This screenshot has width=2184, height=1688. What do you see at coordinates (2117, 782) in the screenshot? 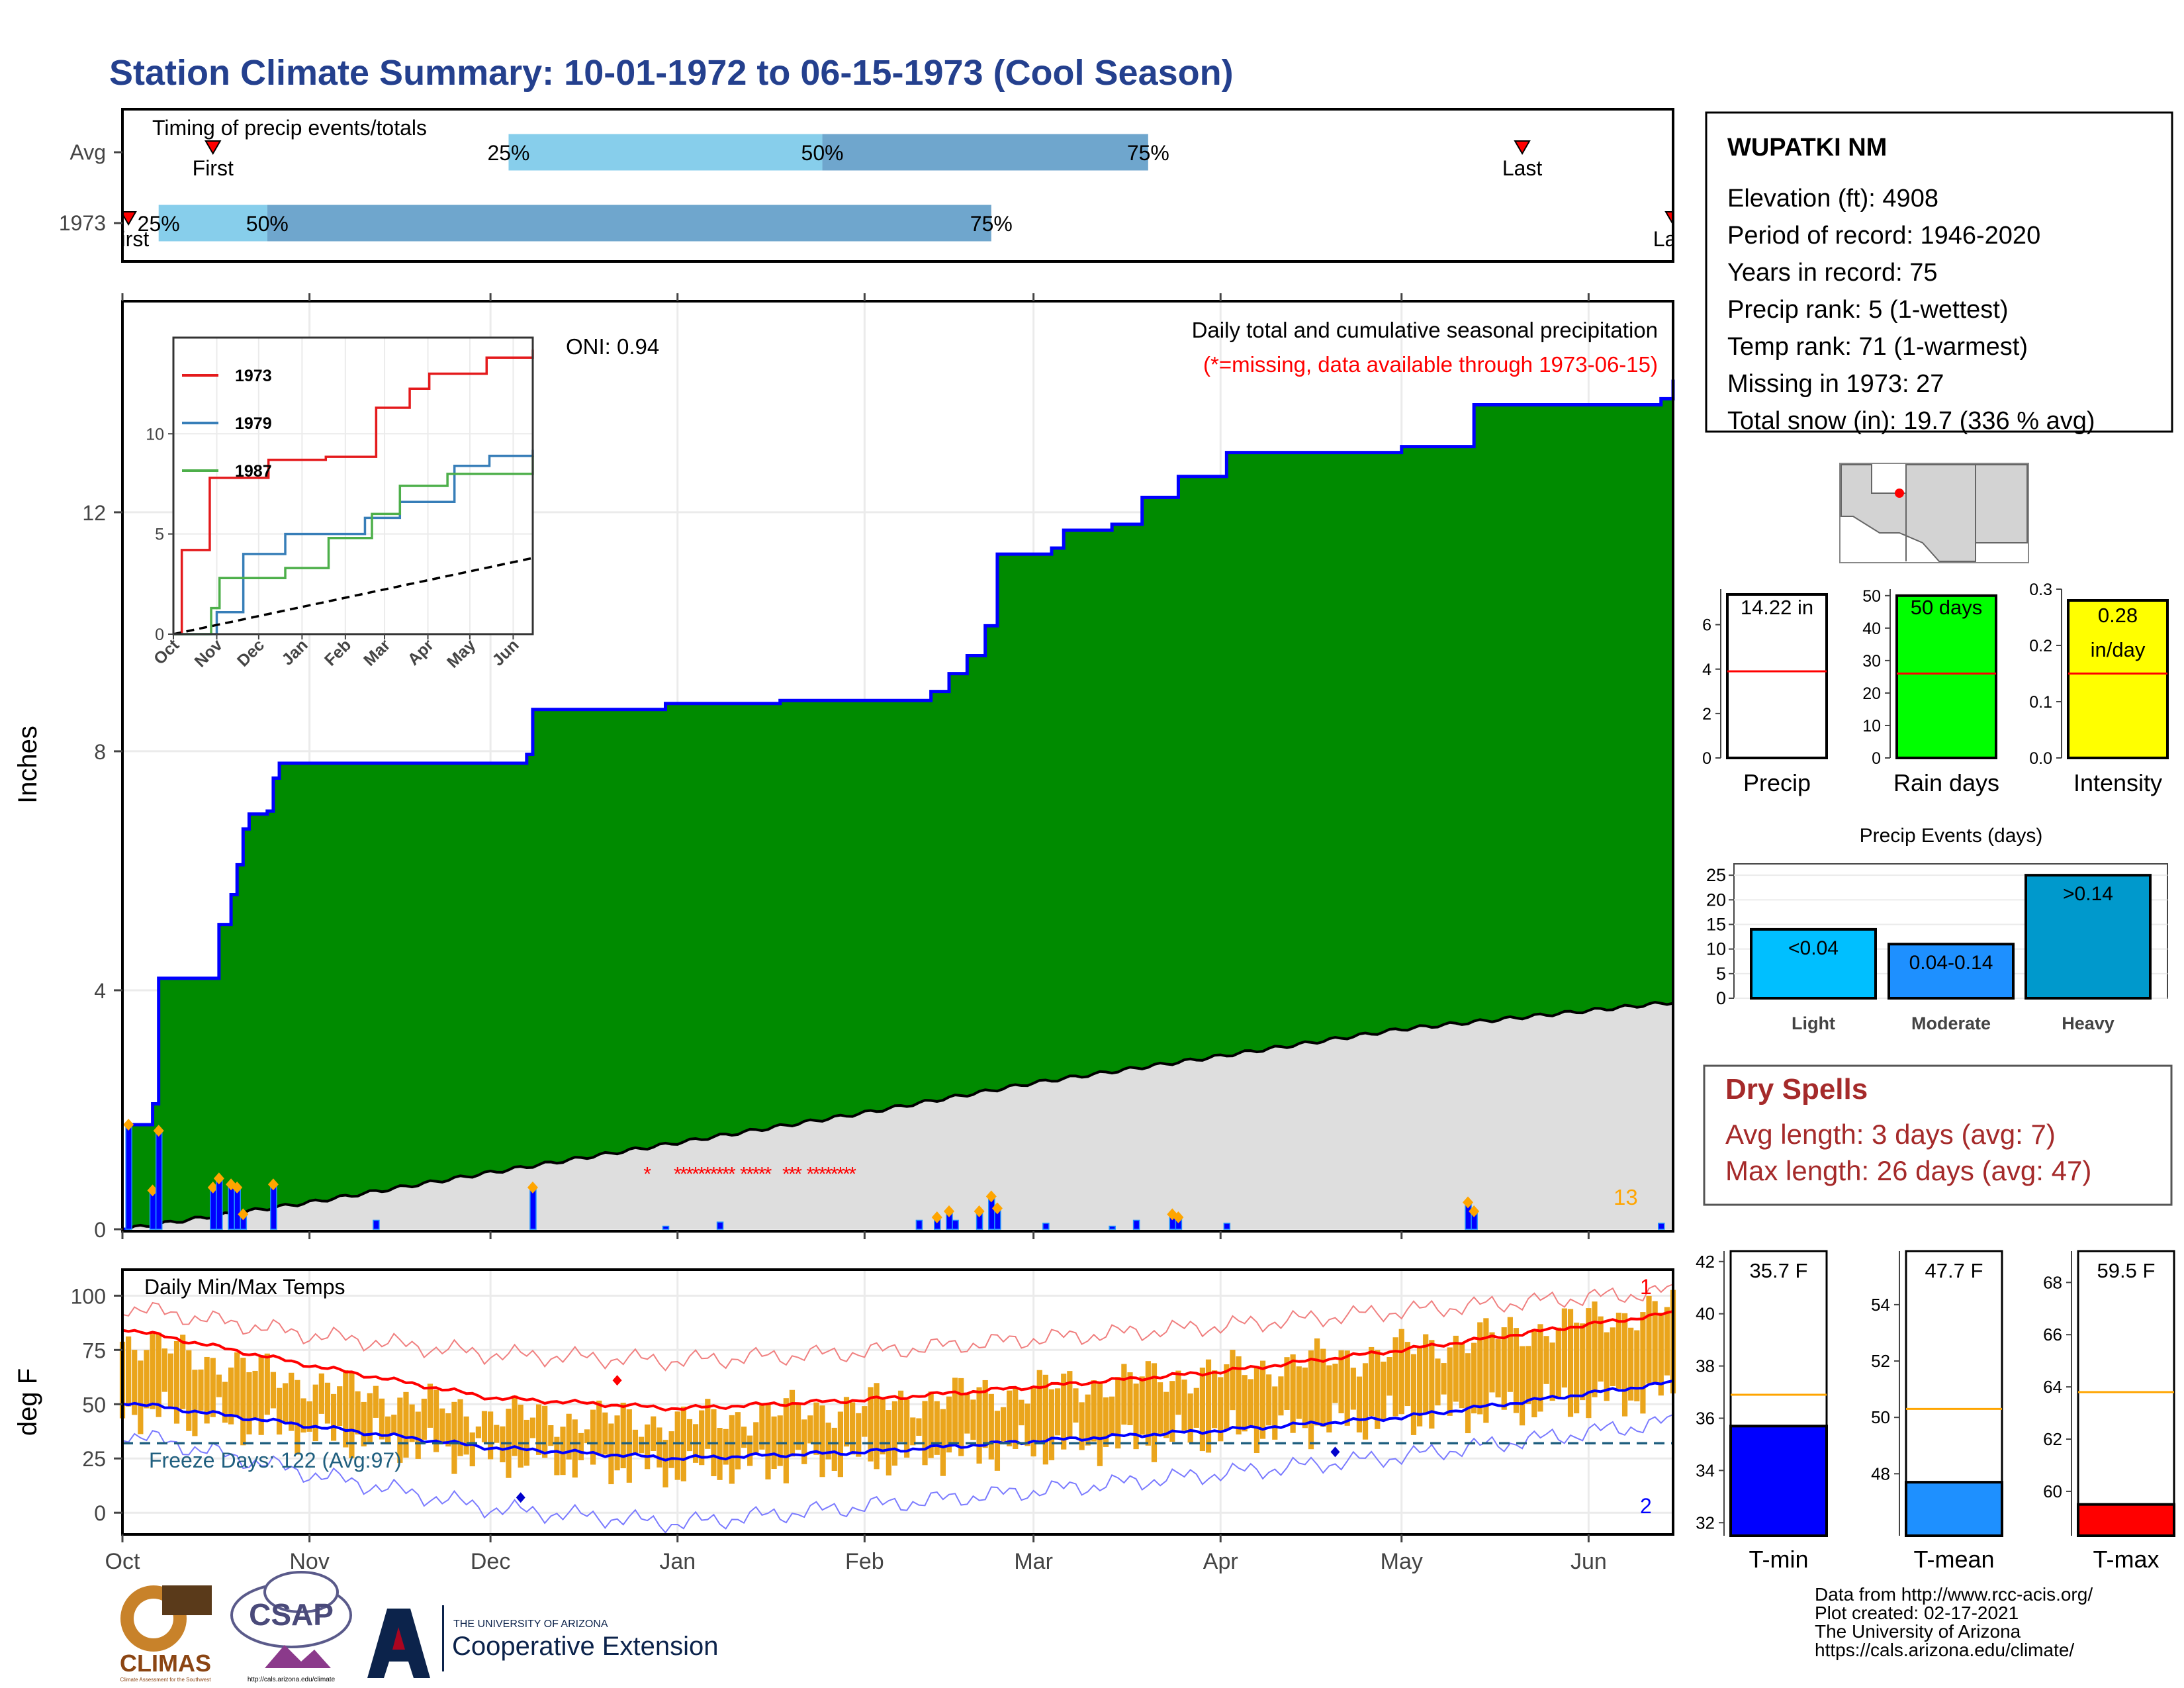
I see `summary-category-label: Intensity` at bounding box center [2117, 782].